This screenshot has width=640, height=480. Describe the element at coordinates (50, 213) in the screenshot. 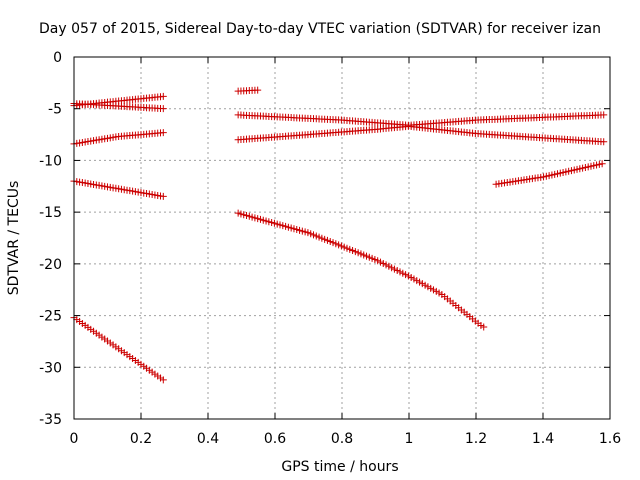

I see `y-tick-label: -15` at that location.